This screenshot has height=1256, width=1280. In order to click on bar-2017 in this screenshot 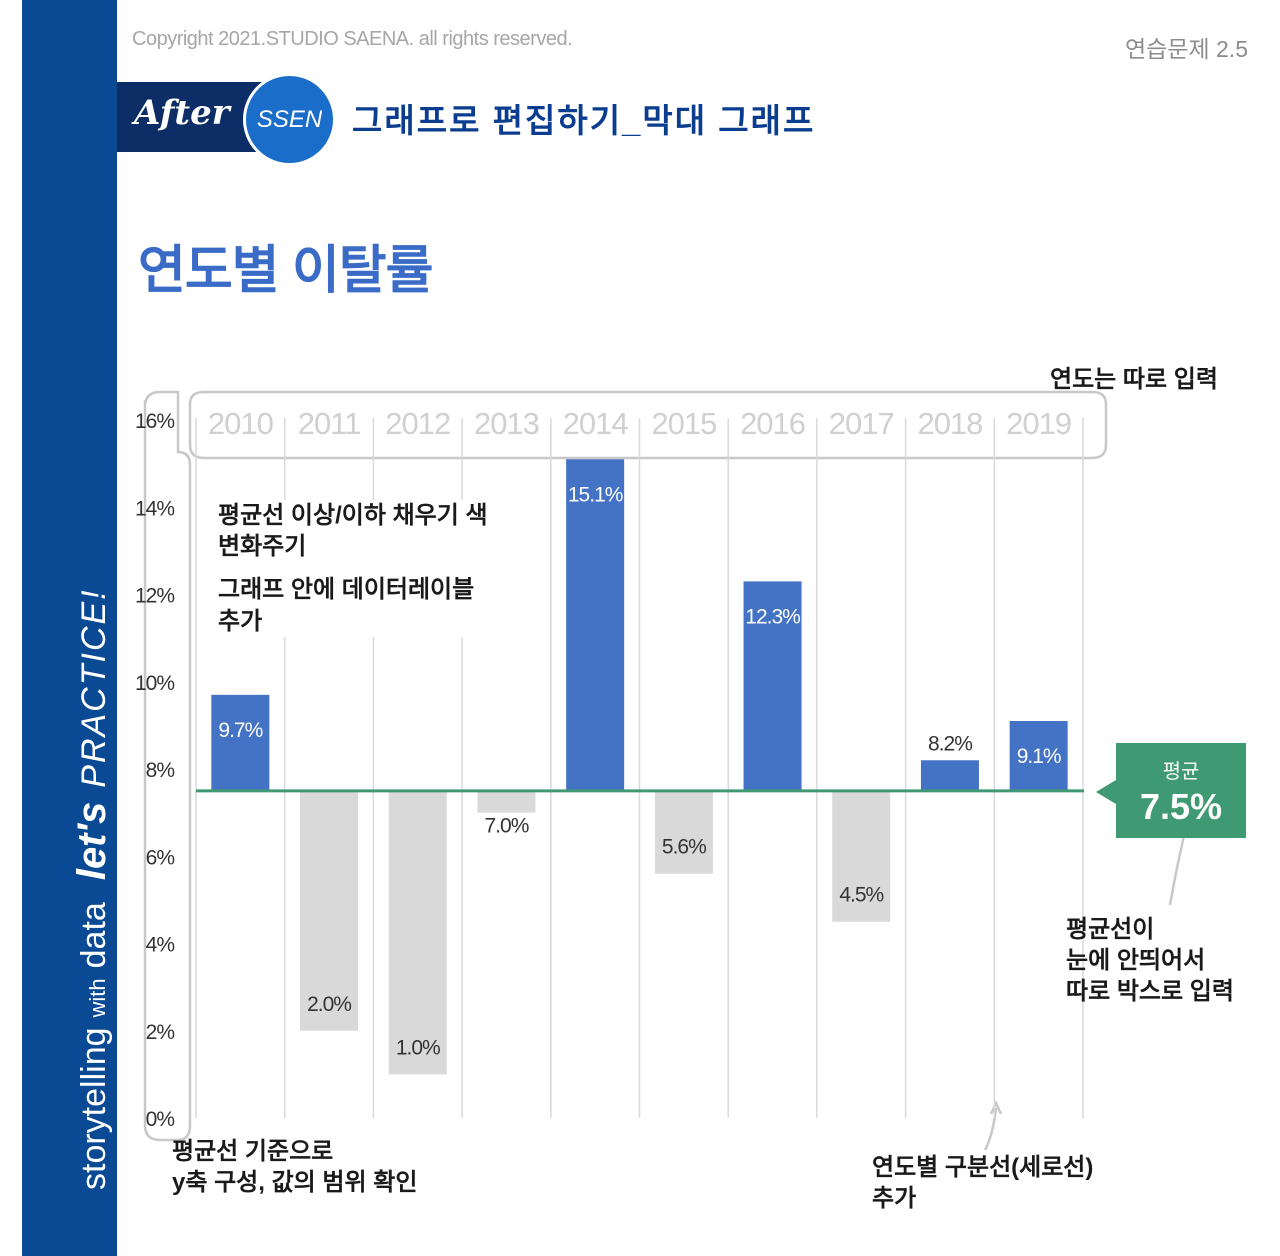, I will do `click(861, 856)`.